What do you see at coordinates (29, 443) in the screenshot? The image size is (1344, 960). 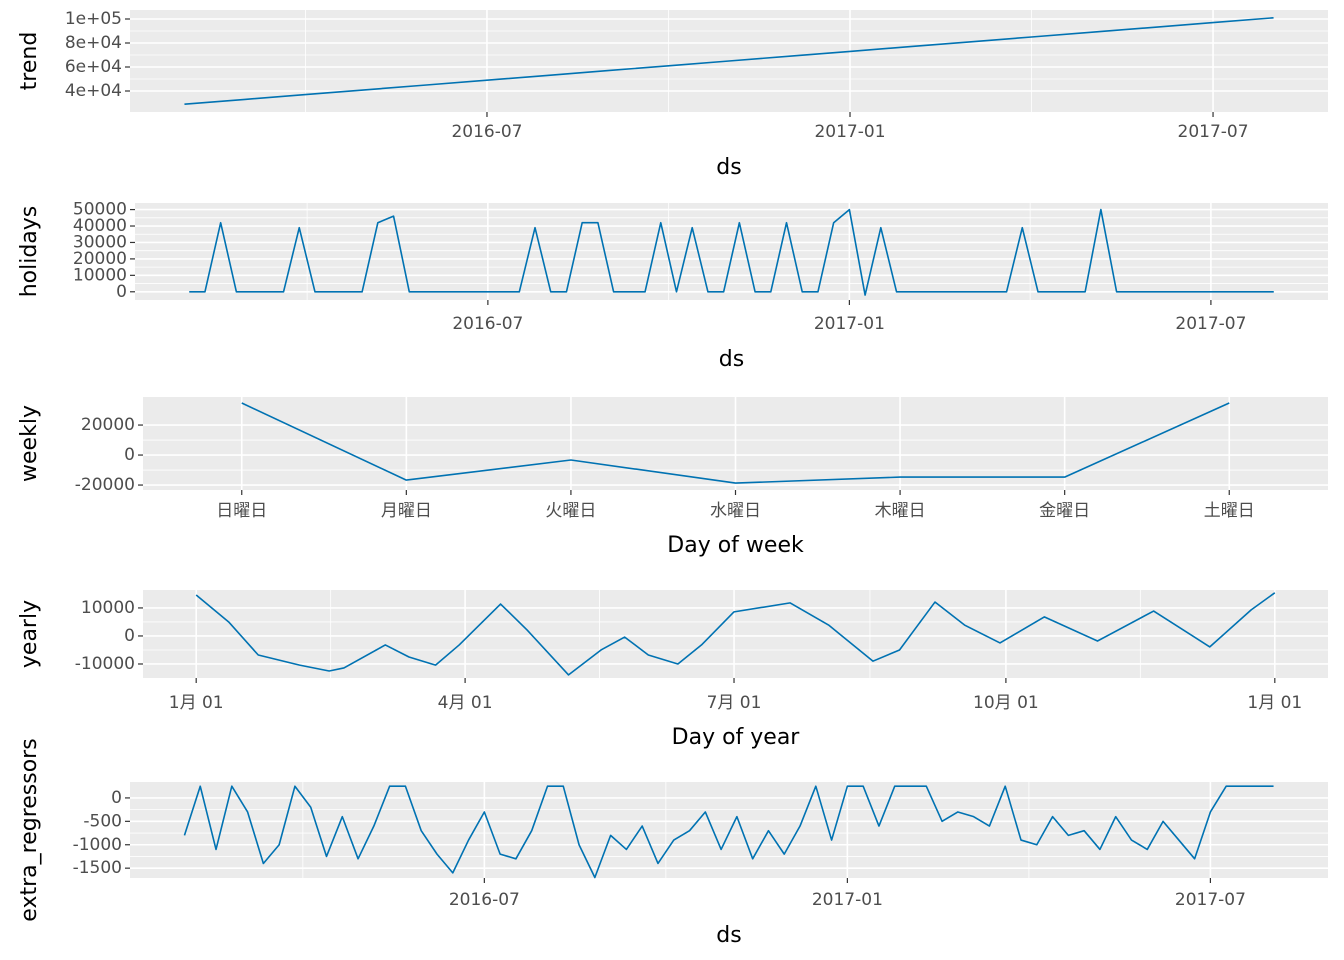 I see `y-axis-title: weekly` at bounding box center [29, 443].